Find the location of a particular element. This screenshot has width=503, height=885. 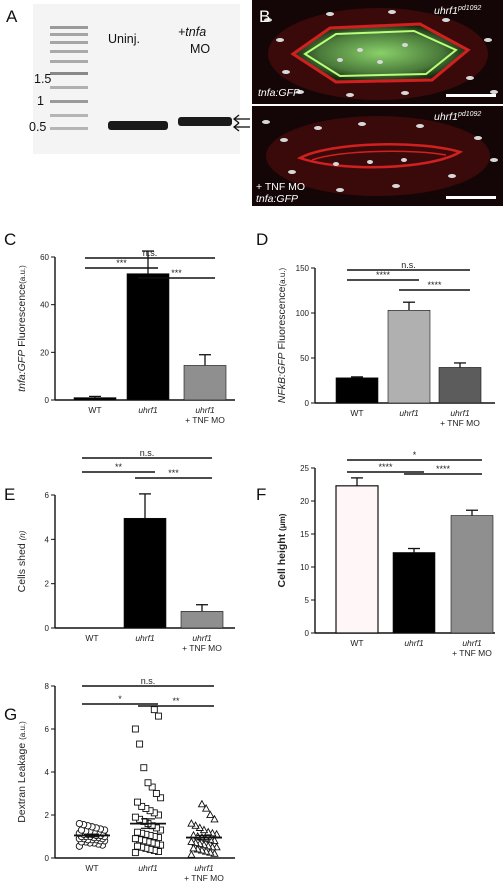

micrograph-bottom-tissue is located at coordinates (378, 156).